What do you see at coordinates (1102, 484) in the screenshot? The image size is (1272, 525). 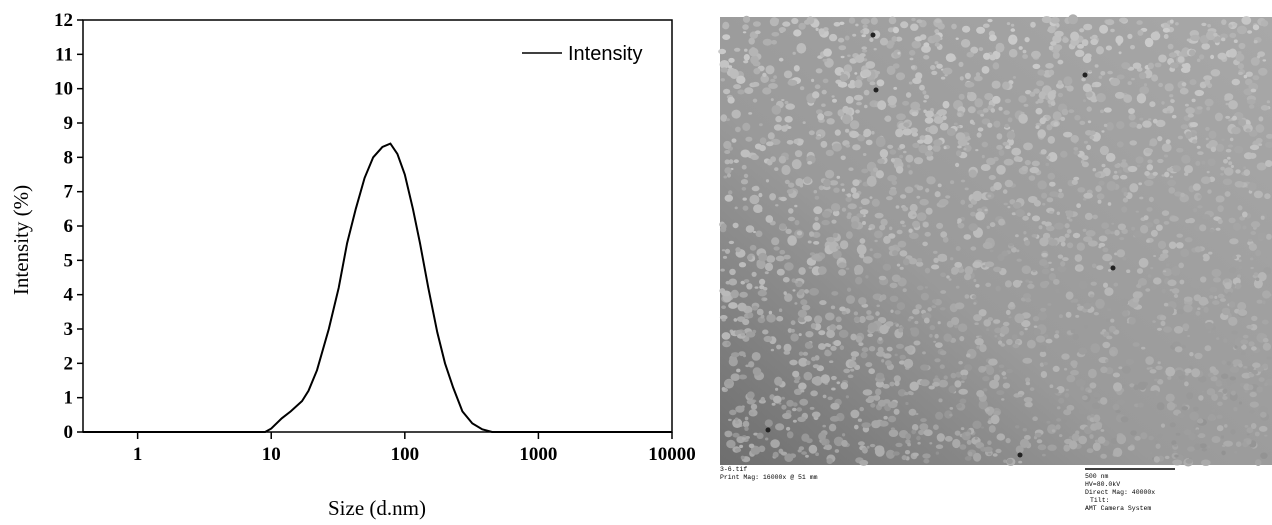 I see `caption: HV=80.0kV` at bounding box center [1102, 484].